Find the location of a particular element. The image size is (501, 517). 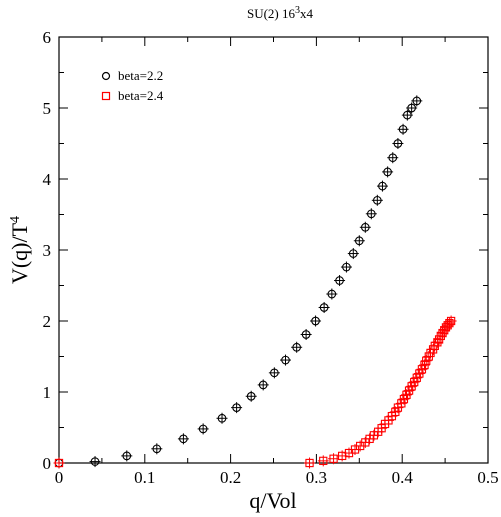

y-tick-label: 1 is located at coordinates (47, 392).